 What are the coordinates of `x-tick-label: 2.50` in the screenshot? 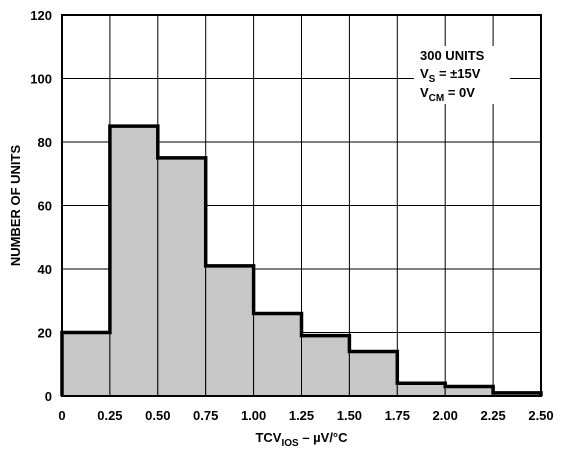 It's located at (540, 415).